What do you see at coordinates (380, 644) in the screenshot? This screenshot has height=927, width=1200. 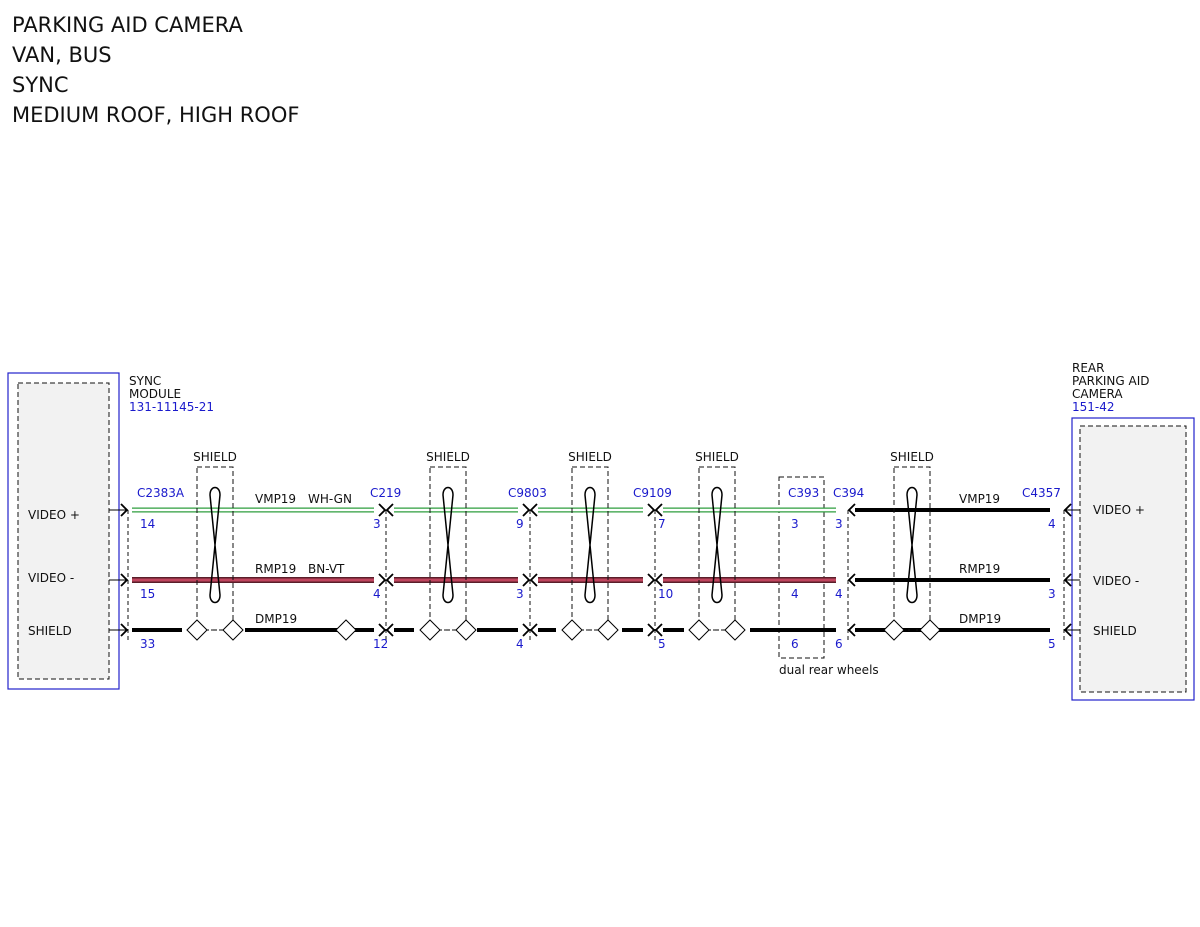 I see `pin-number: 12` at bounding box center [380, 644].